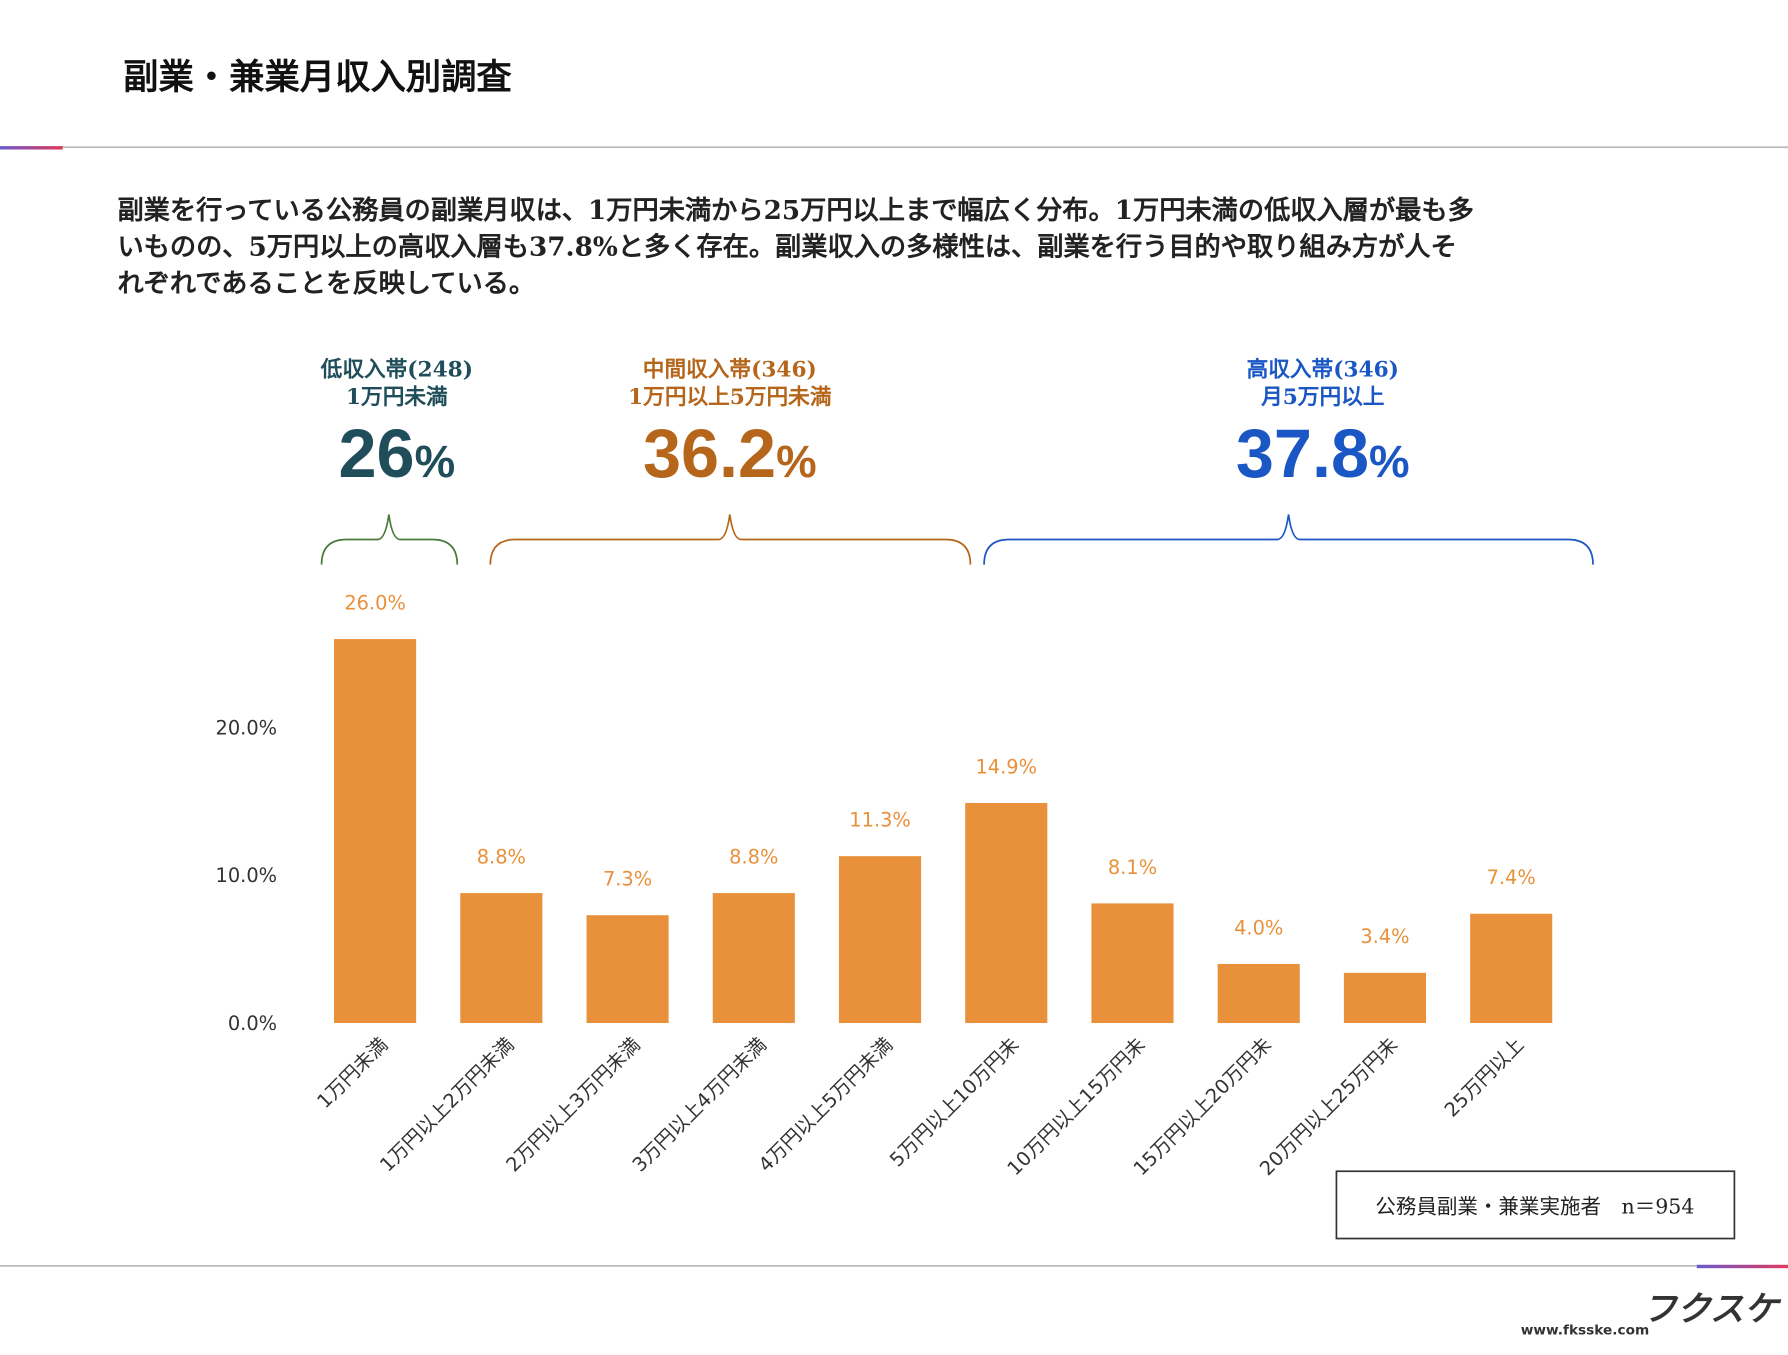 This screenshot has height=1355, width=1788. I want to click on group-title: 低収入帯(248), so click(396, 369).